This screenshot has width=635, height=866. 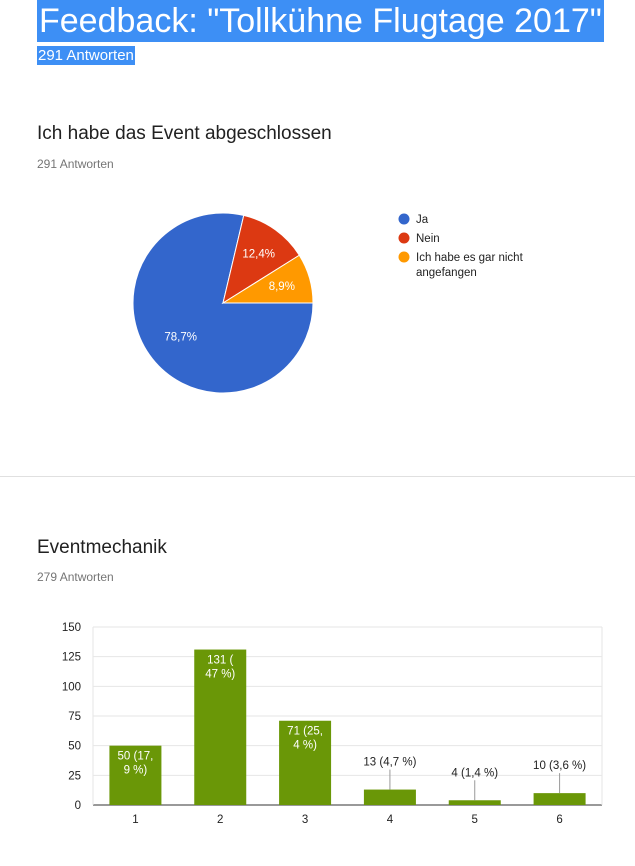 What do you see at coordinates (305, 746) in the screenshot?
I see `bar-value-label: 4 %)` at bounding box center [305, 746].